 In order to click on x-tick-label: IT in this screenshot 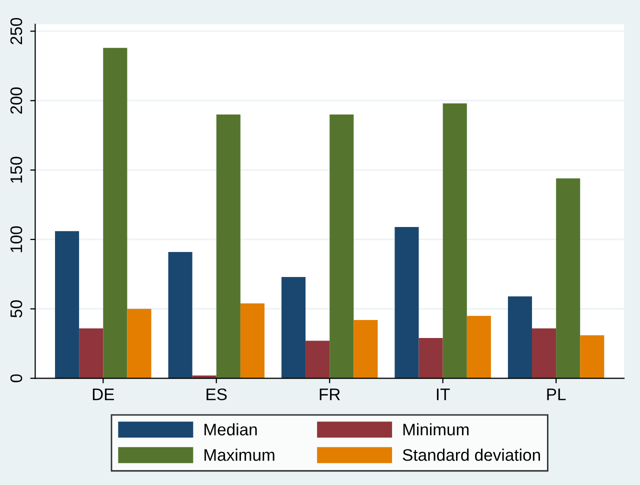, I will do `click(443, 394)`.